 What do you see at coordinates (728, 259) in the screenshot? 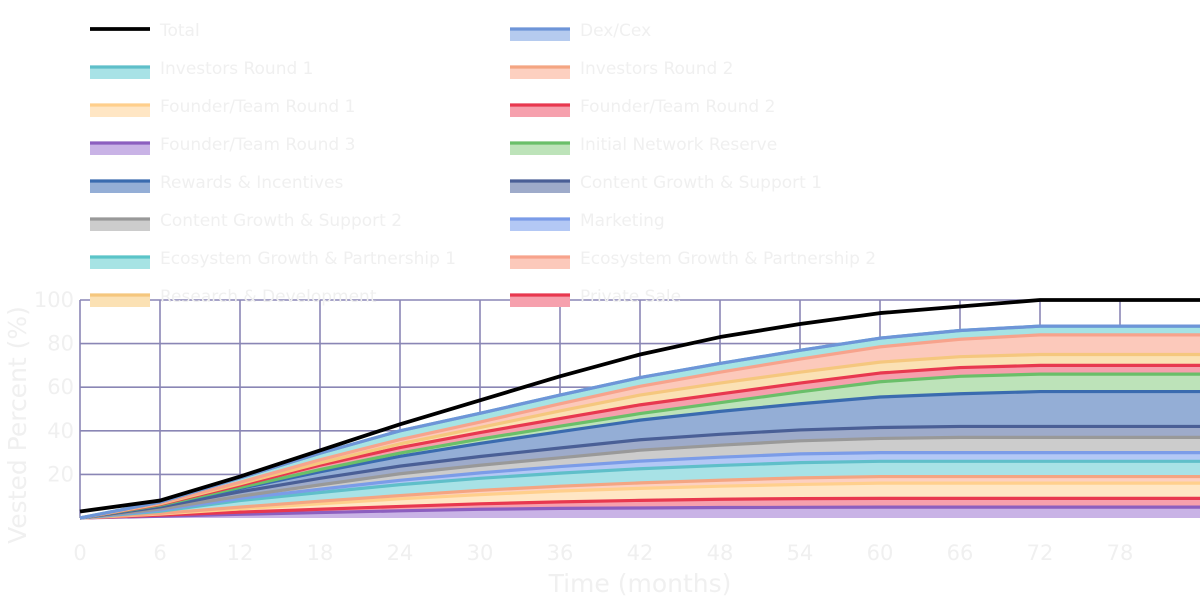
I see `legend-label-13: Ecosystem Growth & Partnership 2` at bounding box center [728, 259].